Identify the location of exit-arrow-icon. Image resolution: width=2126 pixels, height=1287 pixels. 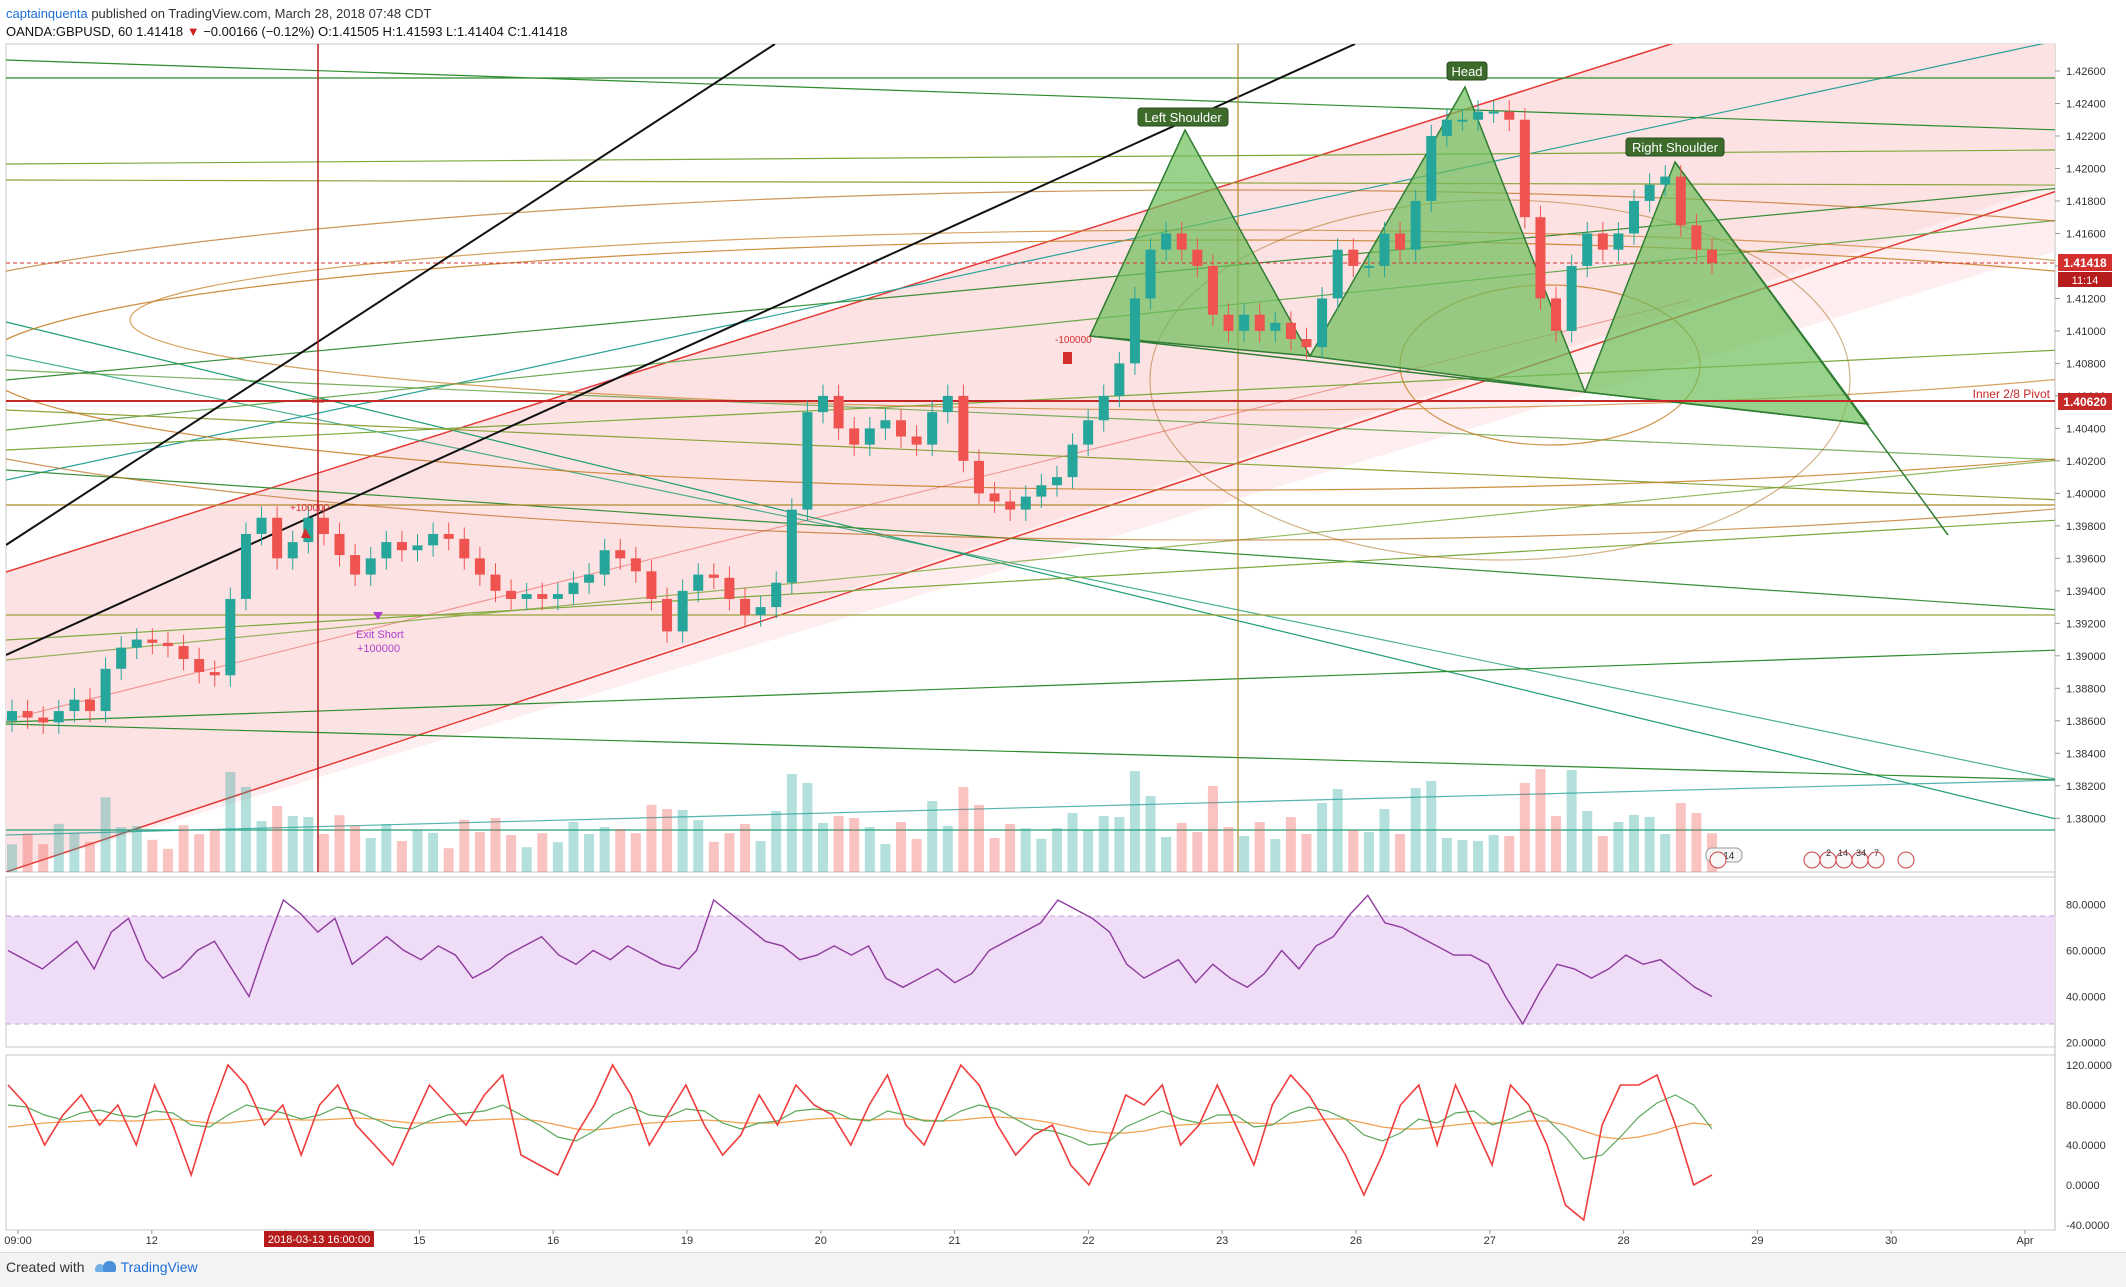
(378, 616).